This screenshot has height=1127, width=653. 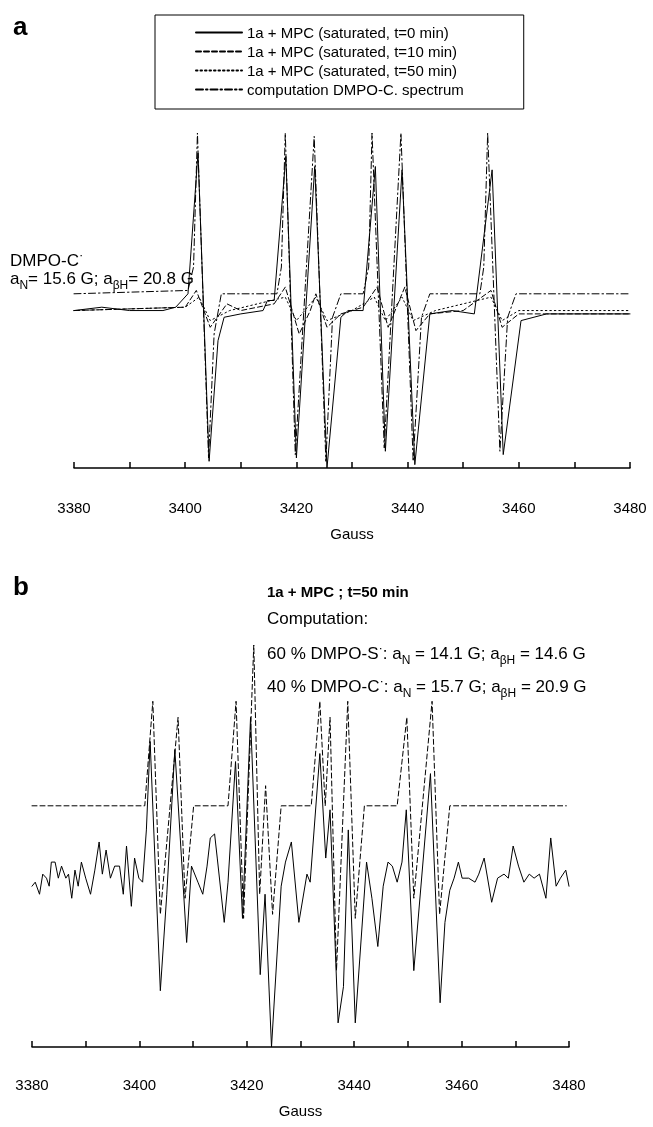 What do you see at coordinates (352, 51) in the screenshot?
I see `legend-label: 1a + MPC (saturated, t=10 min)` at bounding box center [352, 51].